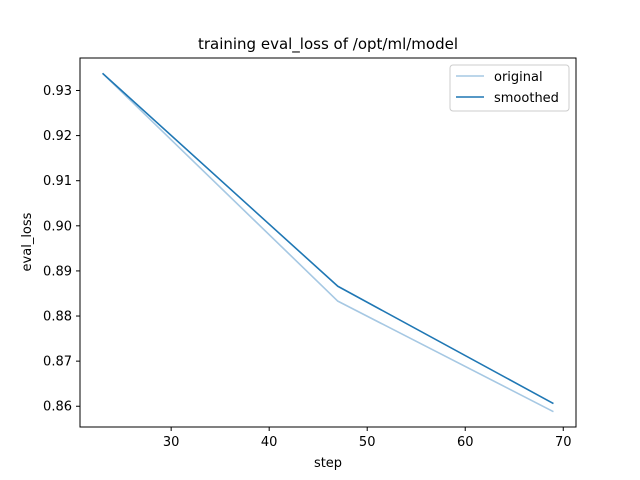 The image size is (640, 480). Describe the element at coordinates (509, 88) in the screenshot. I see `legend: original smoothed` at that location.